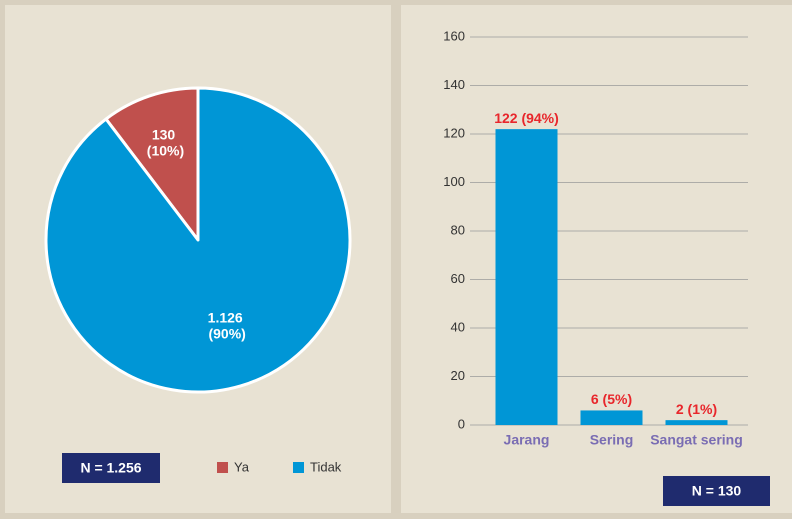 The width and height of the screenshot is (792, 519). I want to click on y-tick-label: 120, so click(454, 132).